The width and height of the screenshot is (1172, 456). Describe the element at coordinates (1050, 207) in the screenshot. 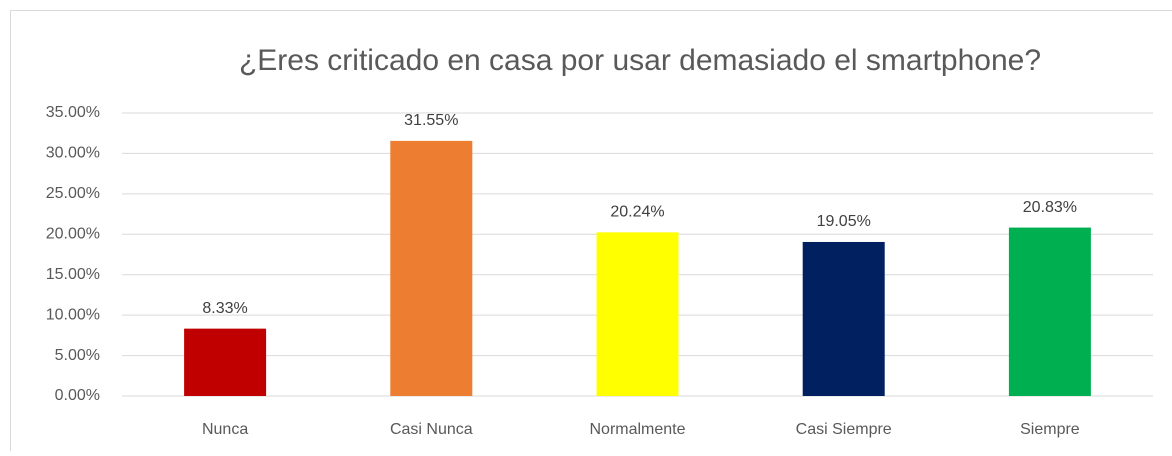

I see `value-label: 20.83%` at that location.